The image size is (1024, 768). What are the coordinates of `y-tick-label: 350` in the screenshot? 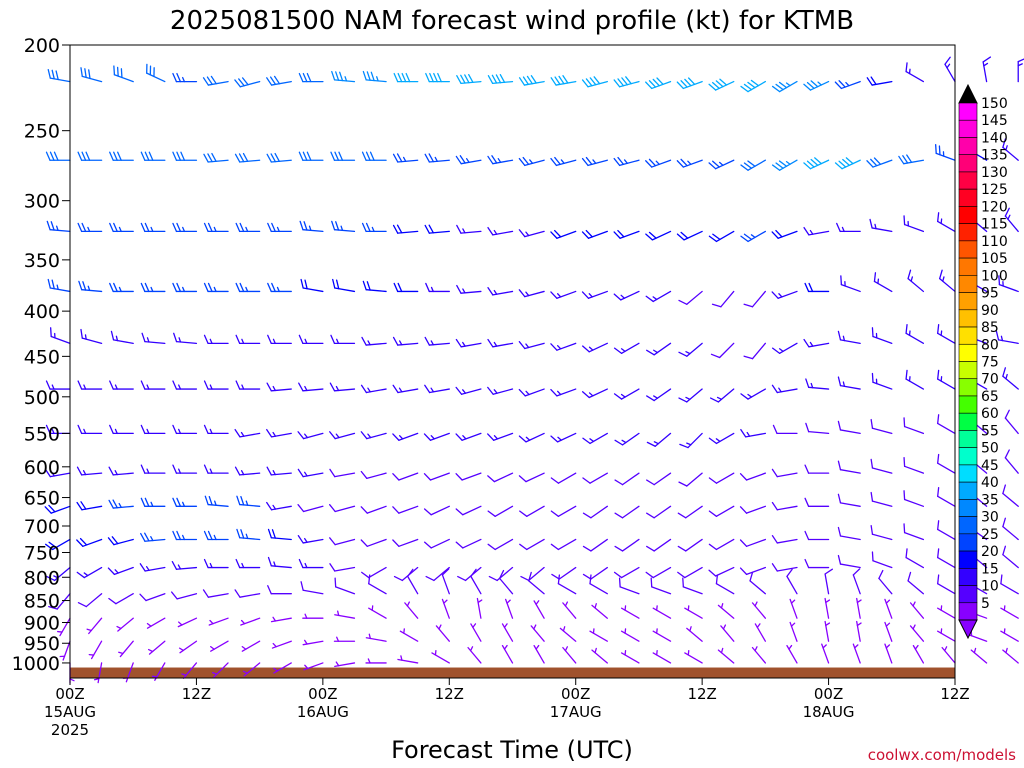 It's located at (42, 261).